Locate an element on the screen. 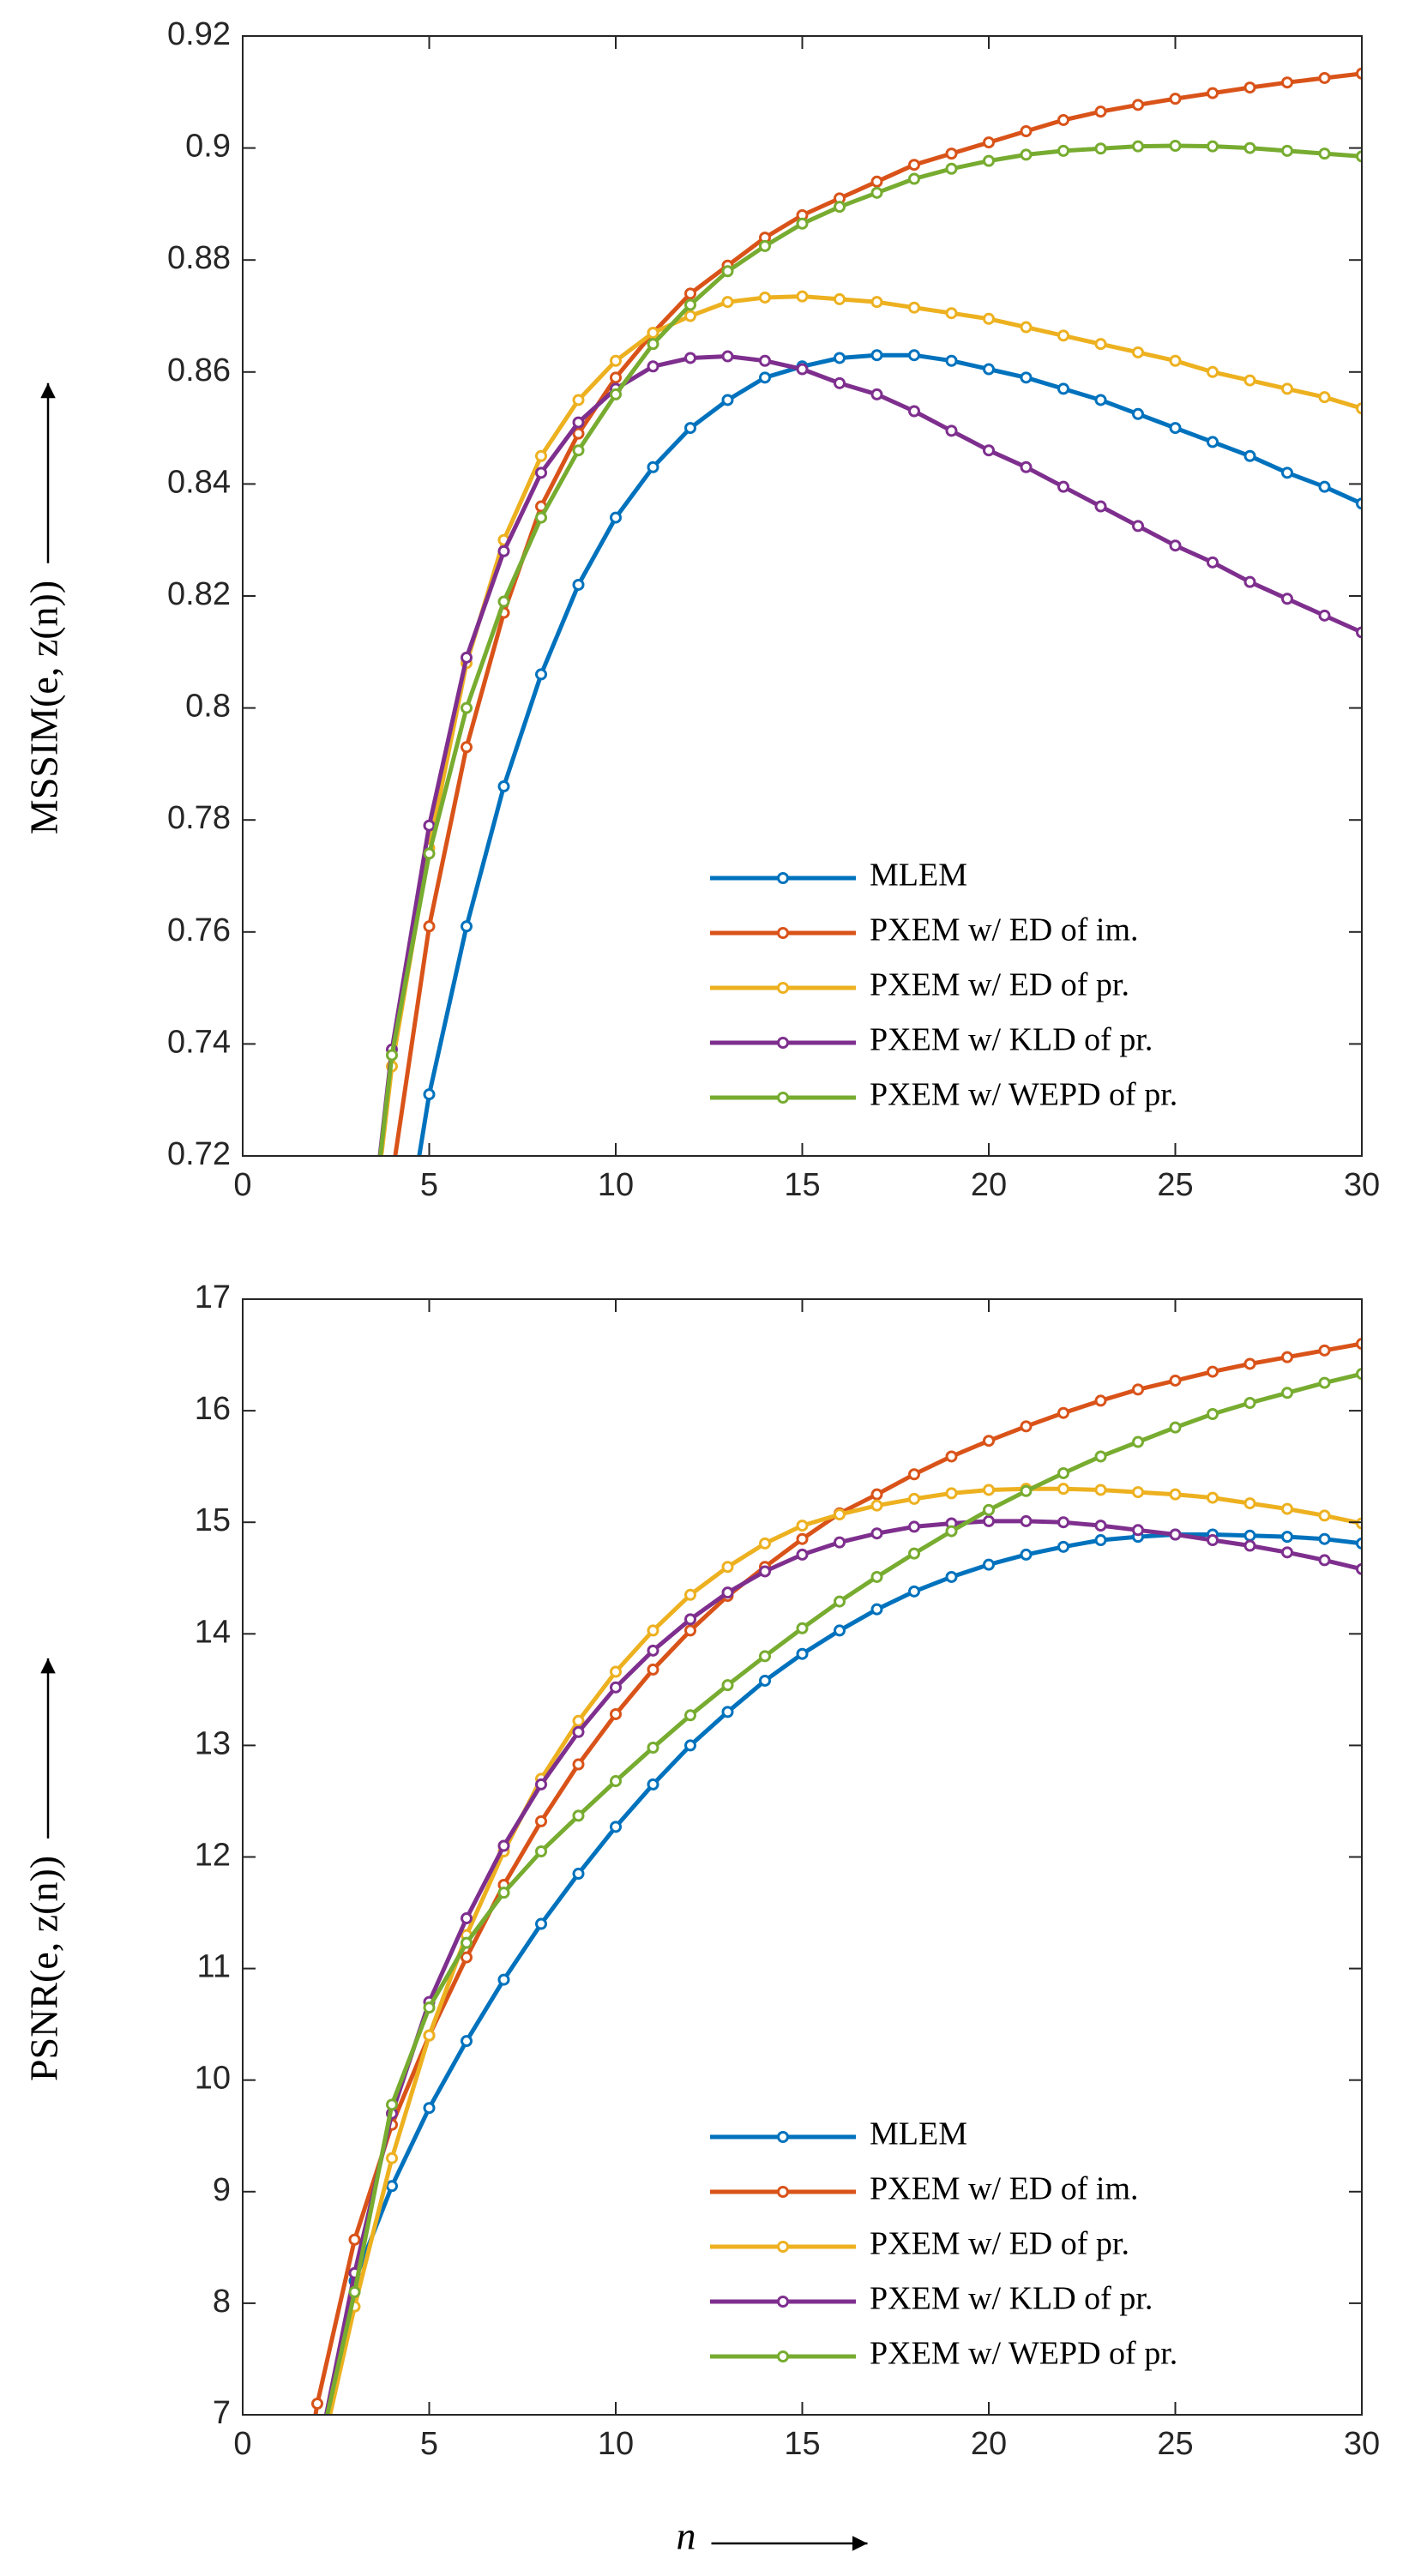 The width and height of the screenshot is (1409, 2576). legend-label: PXEM w/ KLD of pr. is located at coordinates (1011, 1040).